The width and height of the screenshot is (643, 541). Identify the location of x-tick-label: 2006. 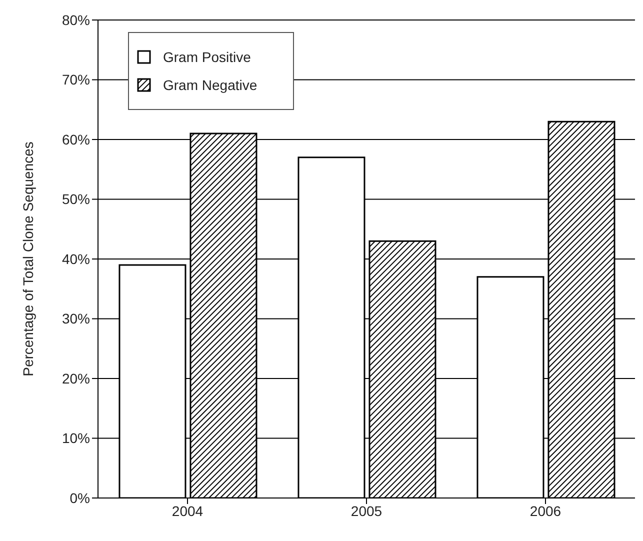
(546, 510).